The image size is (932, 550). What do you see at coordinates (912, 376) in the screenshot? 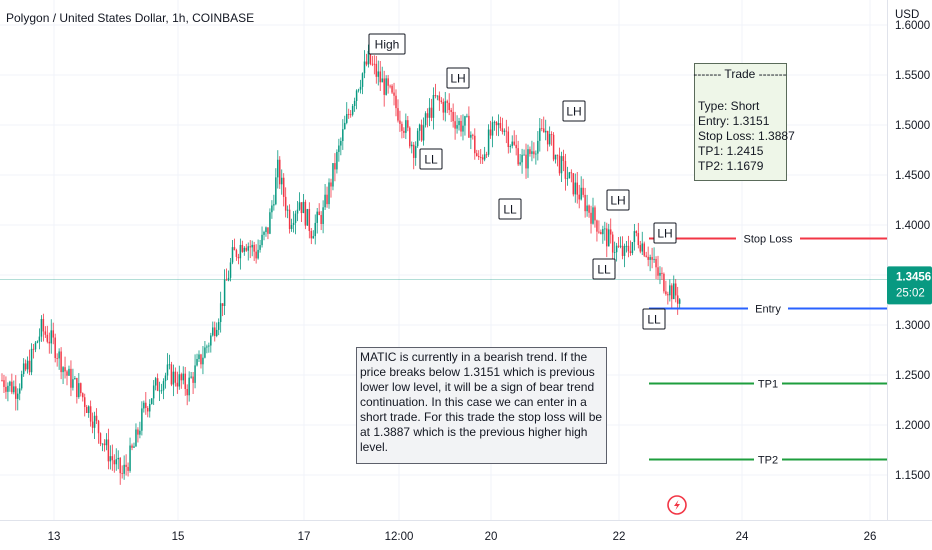
I see `price-tick-label: 1.2500` at bounding box center [912, 376].